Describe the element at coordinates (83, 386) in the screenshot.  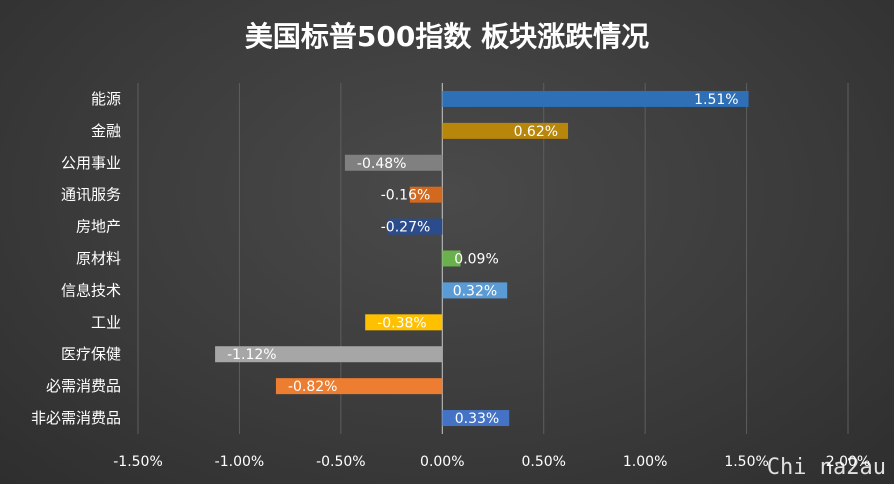
I see `category-label: 必需消费品` at that location.